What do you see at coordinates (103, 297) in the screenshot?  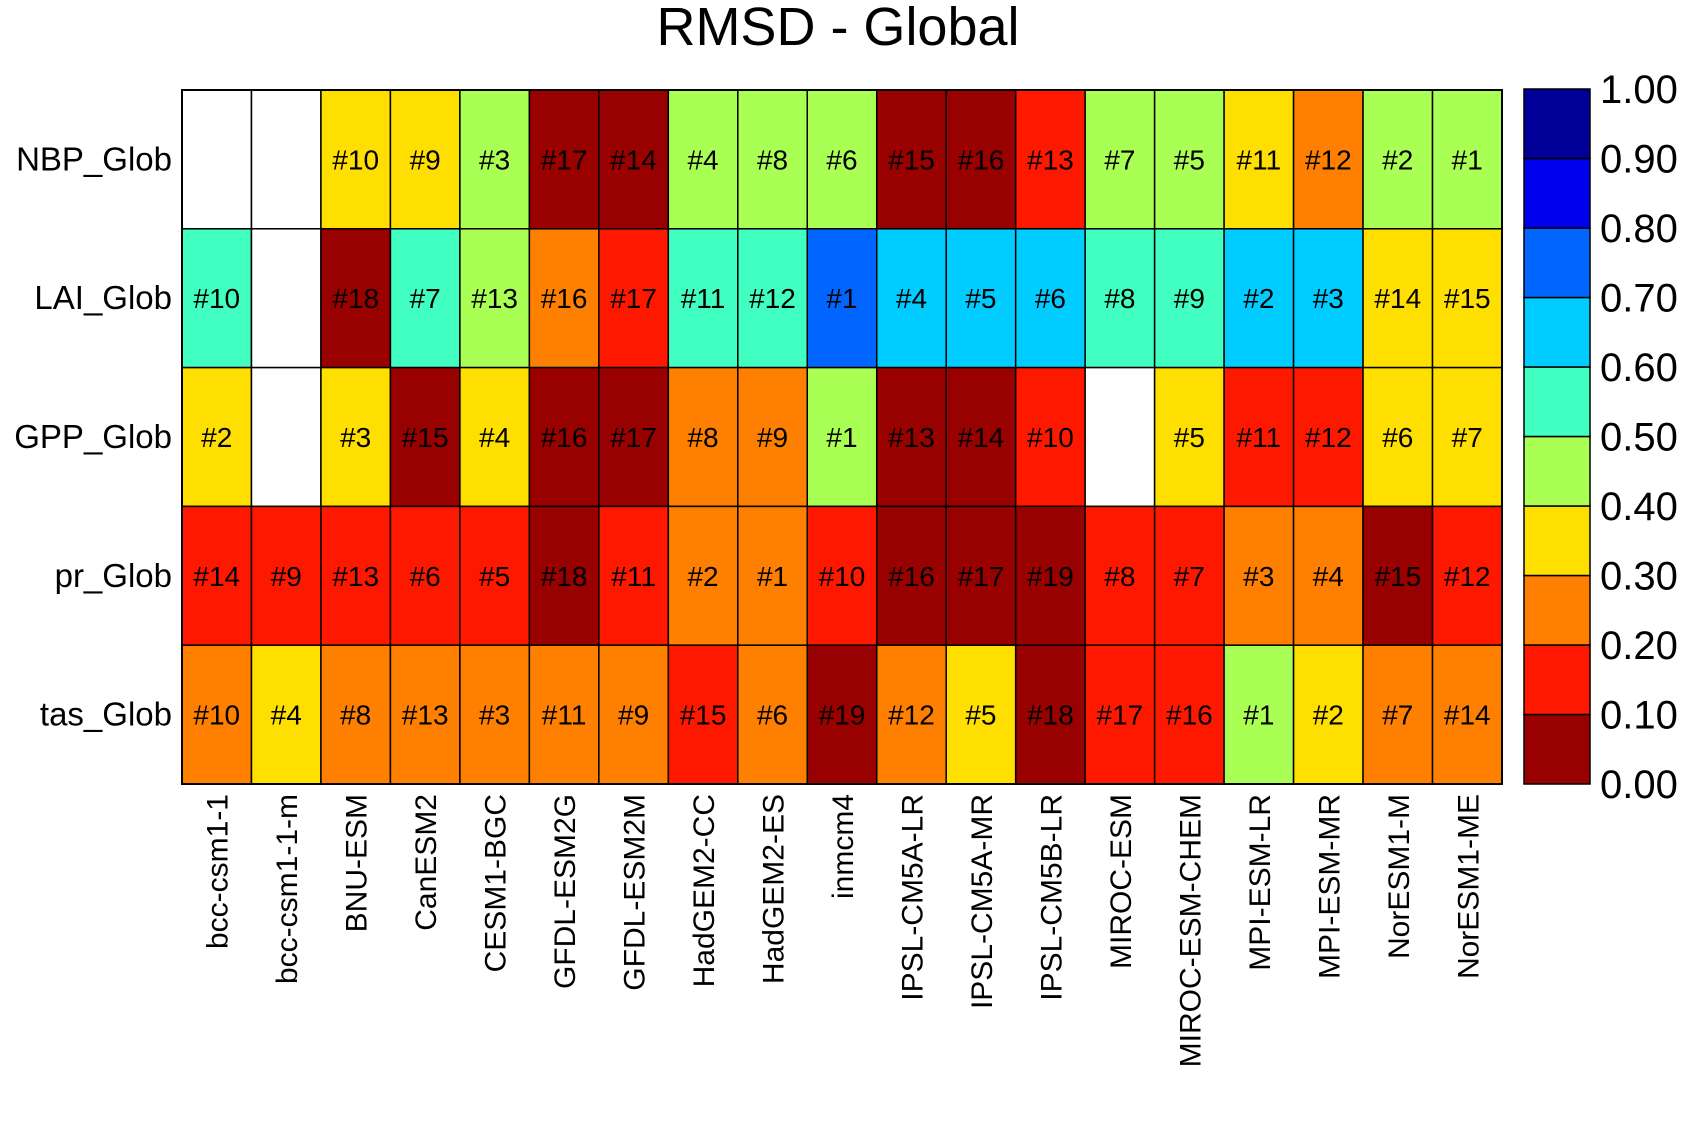 I see `row-label: LAI_Glob` at bounding box center [103, 297].